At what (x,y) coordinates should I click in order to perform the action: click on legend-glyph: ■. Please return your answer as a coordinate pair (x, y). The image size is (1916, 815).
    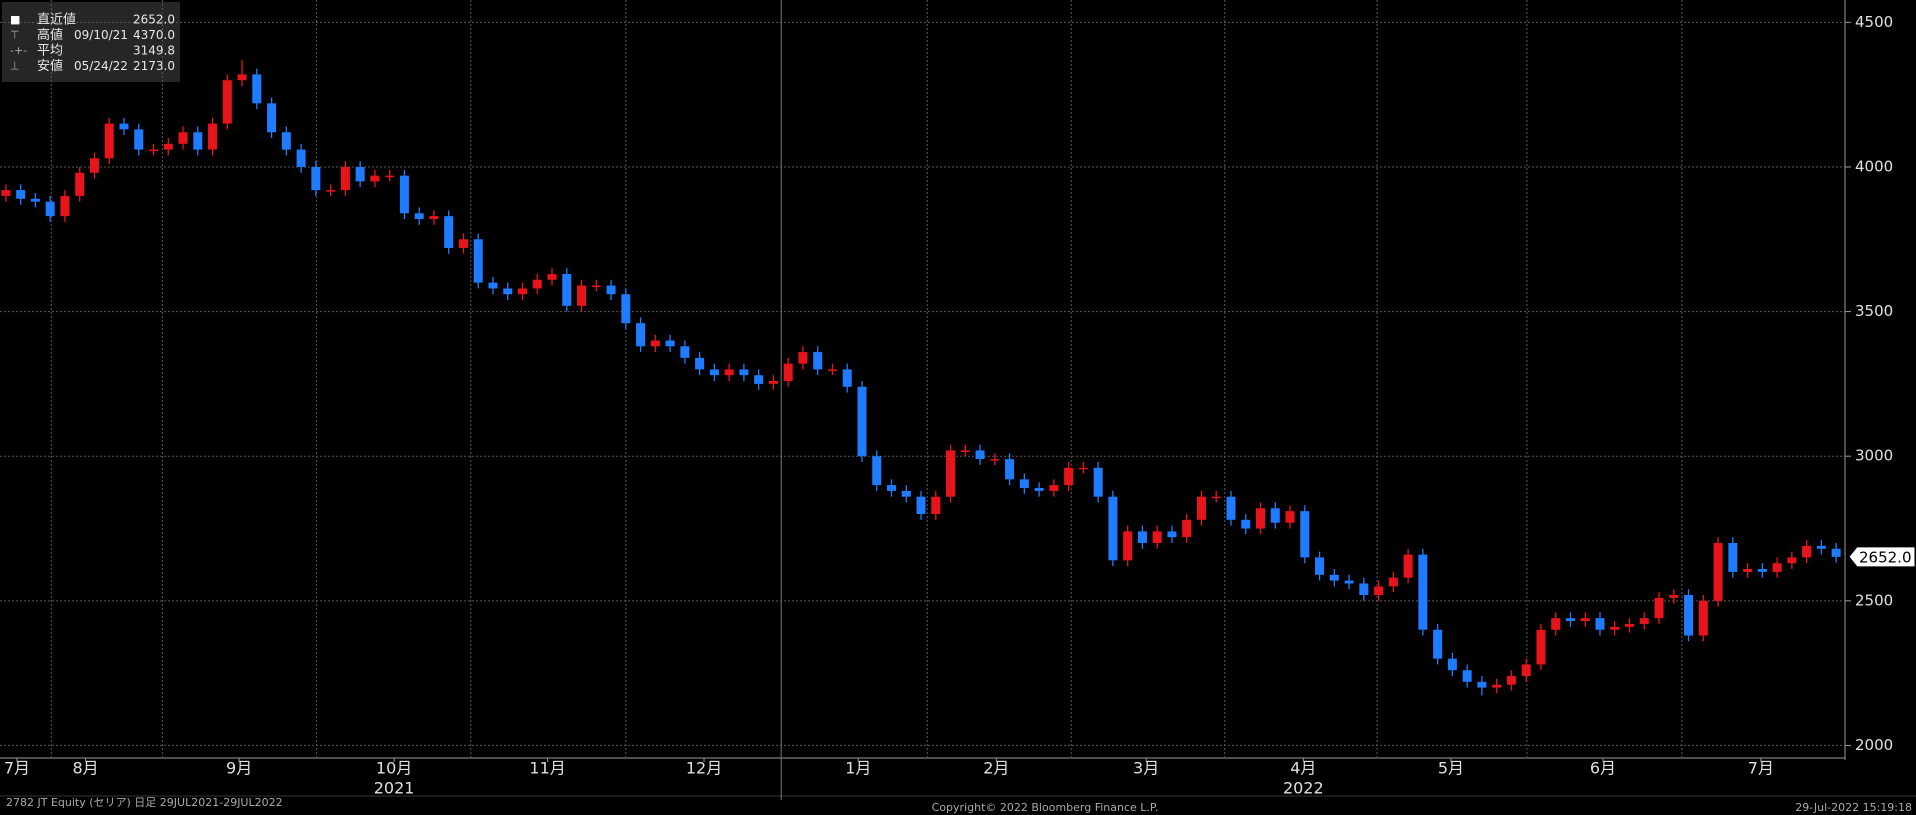
    Looking at the image, I should click on (15, 19).